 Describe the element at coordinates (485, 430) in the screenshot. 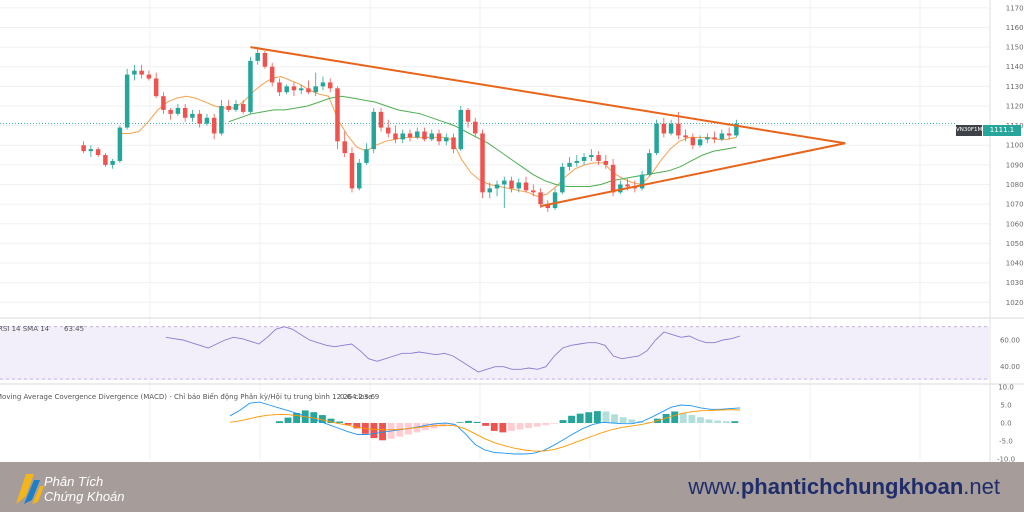

I see `macd-signal-line` at that location.